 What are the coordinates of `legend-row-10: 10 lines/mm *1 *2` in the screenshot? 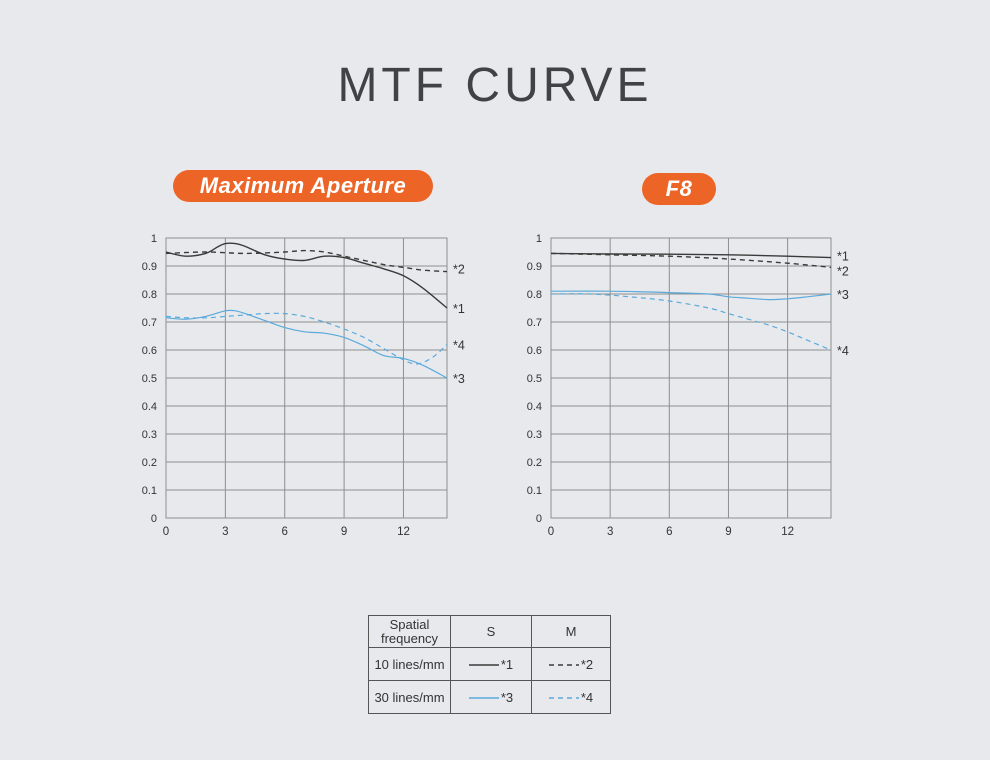 It's located at (489, 664).